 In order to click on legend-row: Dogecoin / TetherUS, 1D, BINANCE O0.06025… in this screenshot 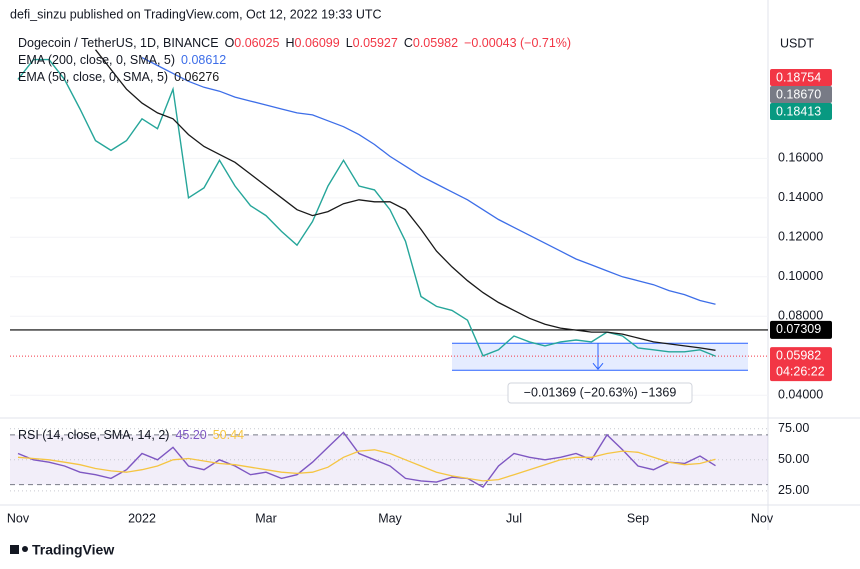, I will do `click(294, 43)`.